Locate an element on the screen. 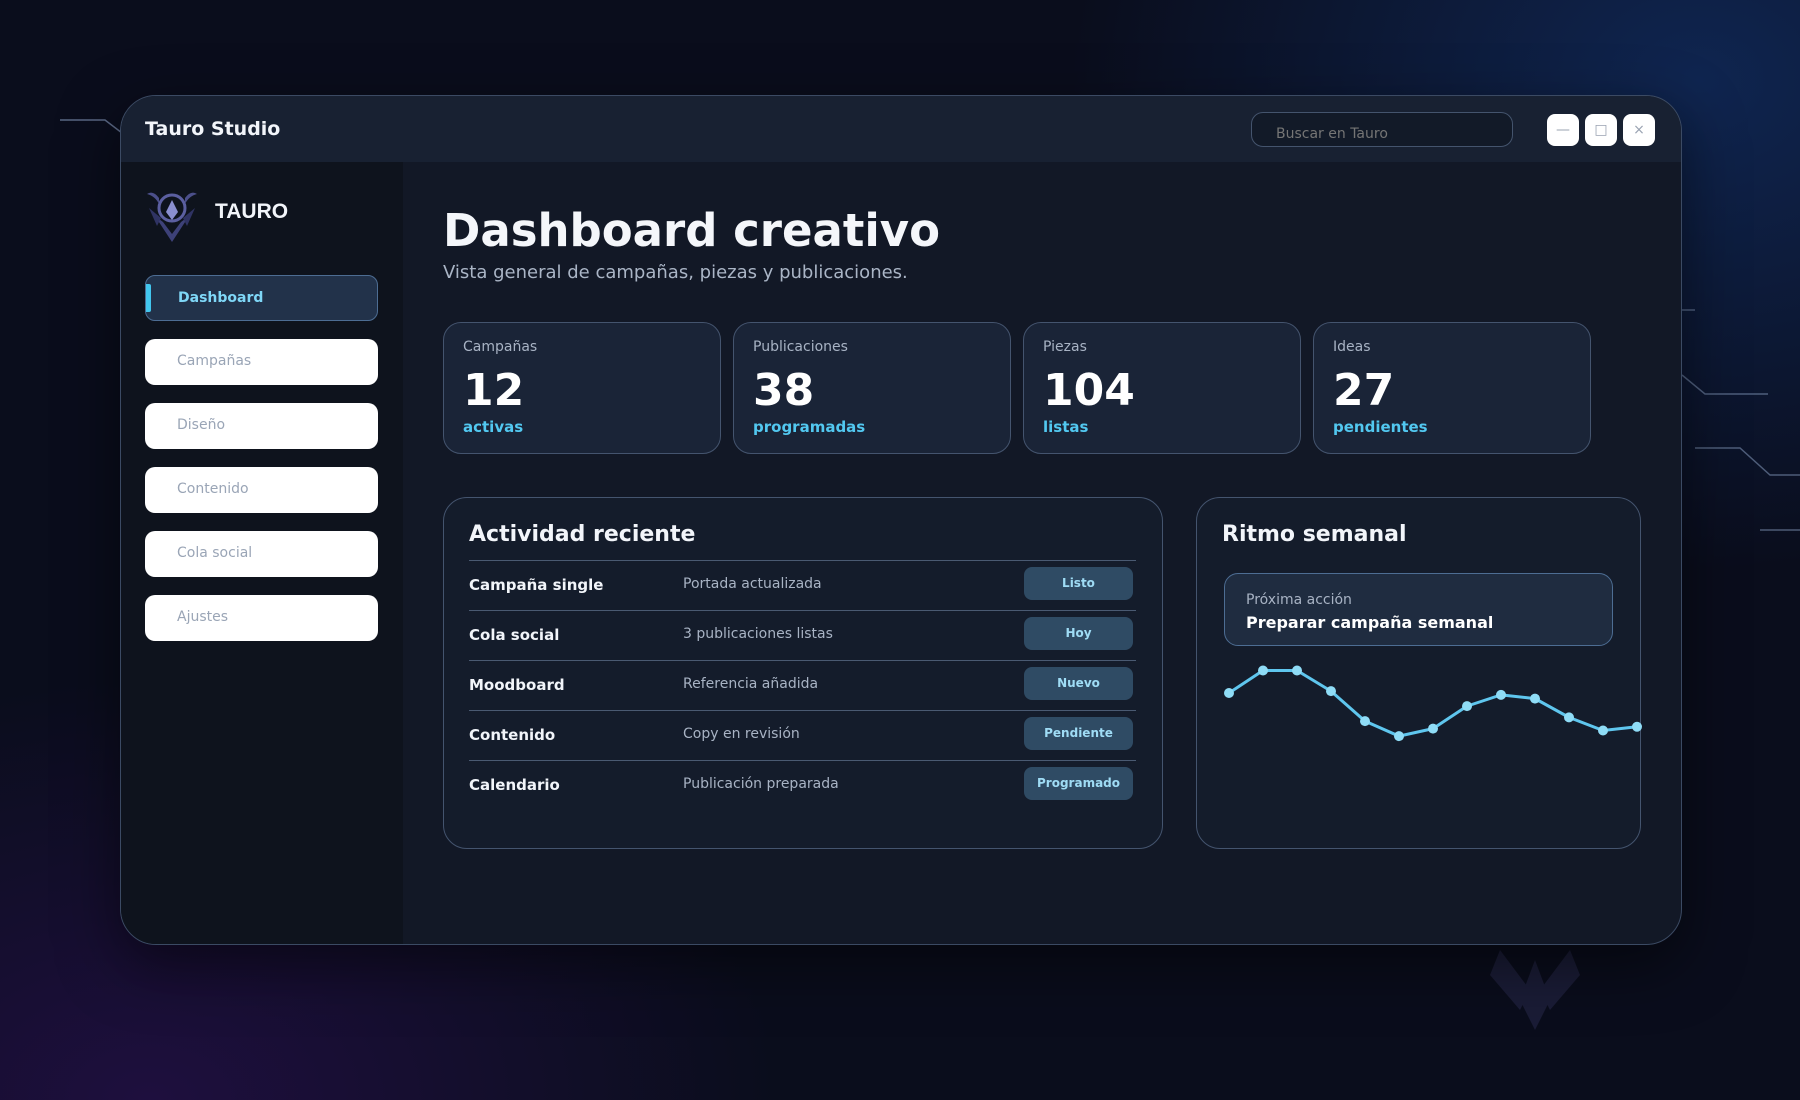 This screenshot has height=1100, width=1800. activity-name: Contenido is located at coordinates (512, 735).